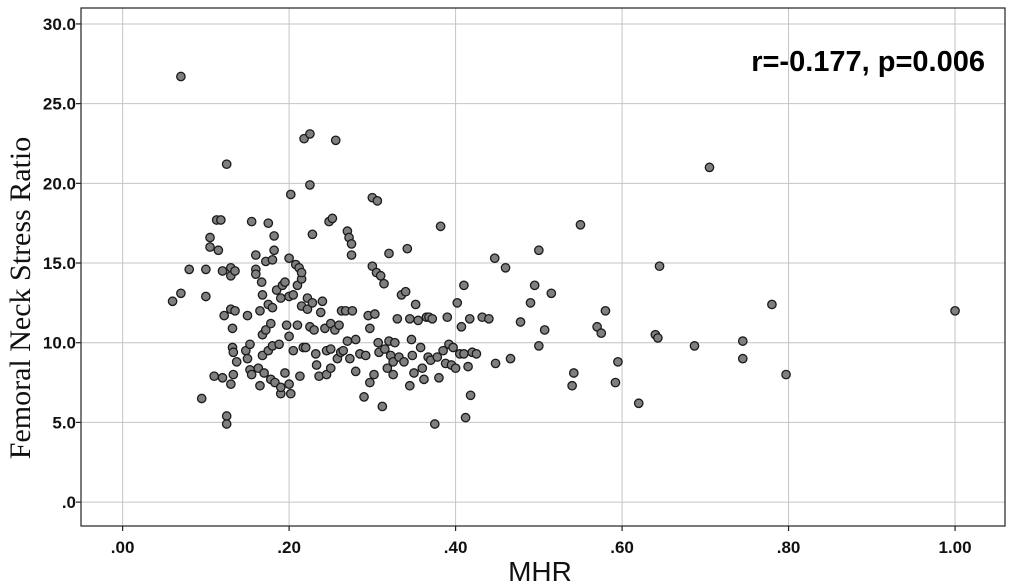 The width and height of the screenshot is (1010, 586). What do you see at coordinates (59, 263) in the screenshot?
I see `y-tick-label: 15.0` at bounding box center [59, 263].